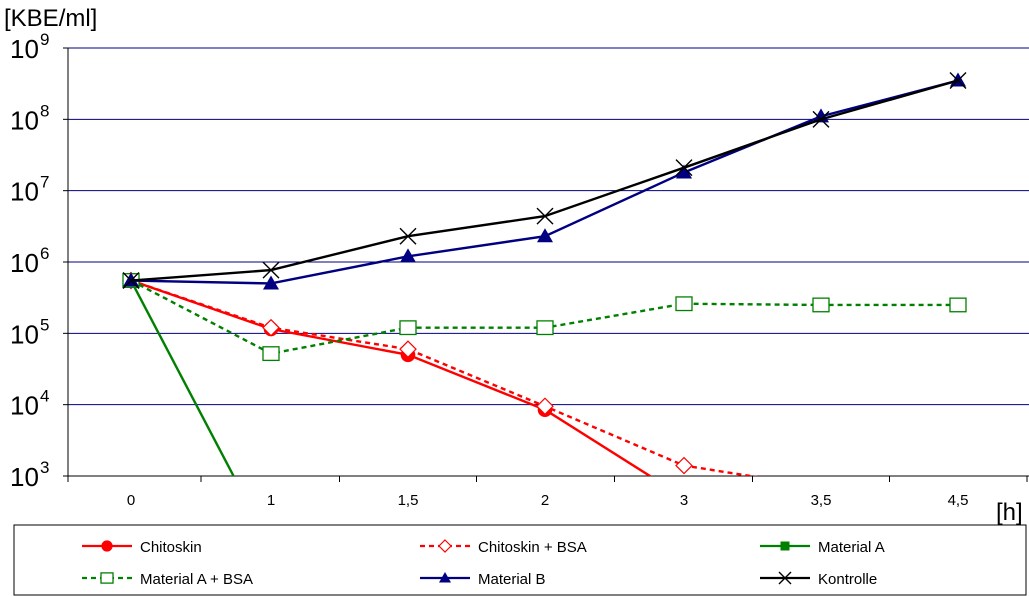 The height and width of the screenshot is (596, 1029). Describe the element at coordinates (44, 324) in the screenshot. I see `svg-text: 5` at that location.